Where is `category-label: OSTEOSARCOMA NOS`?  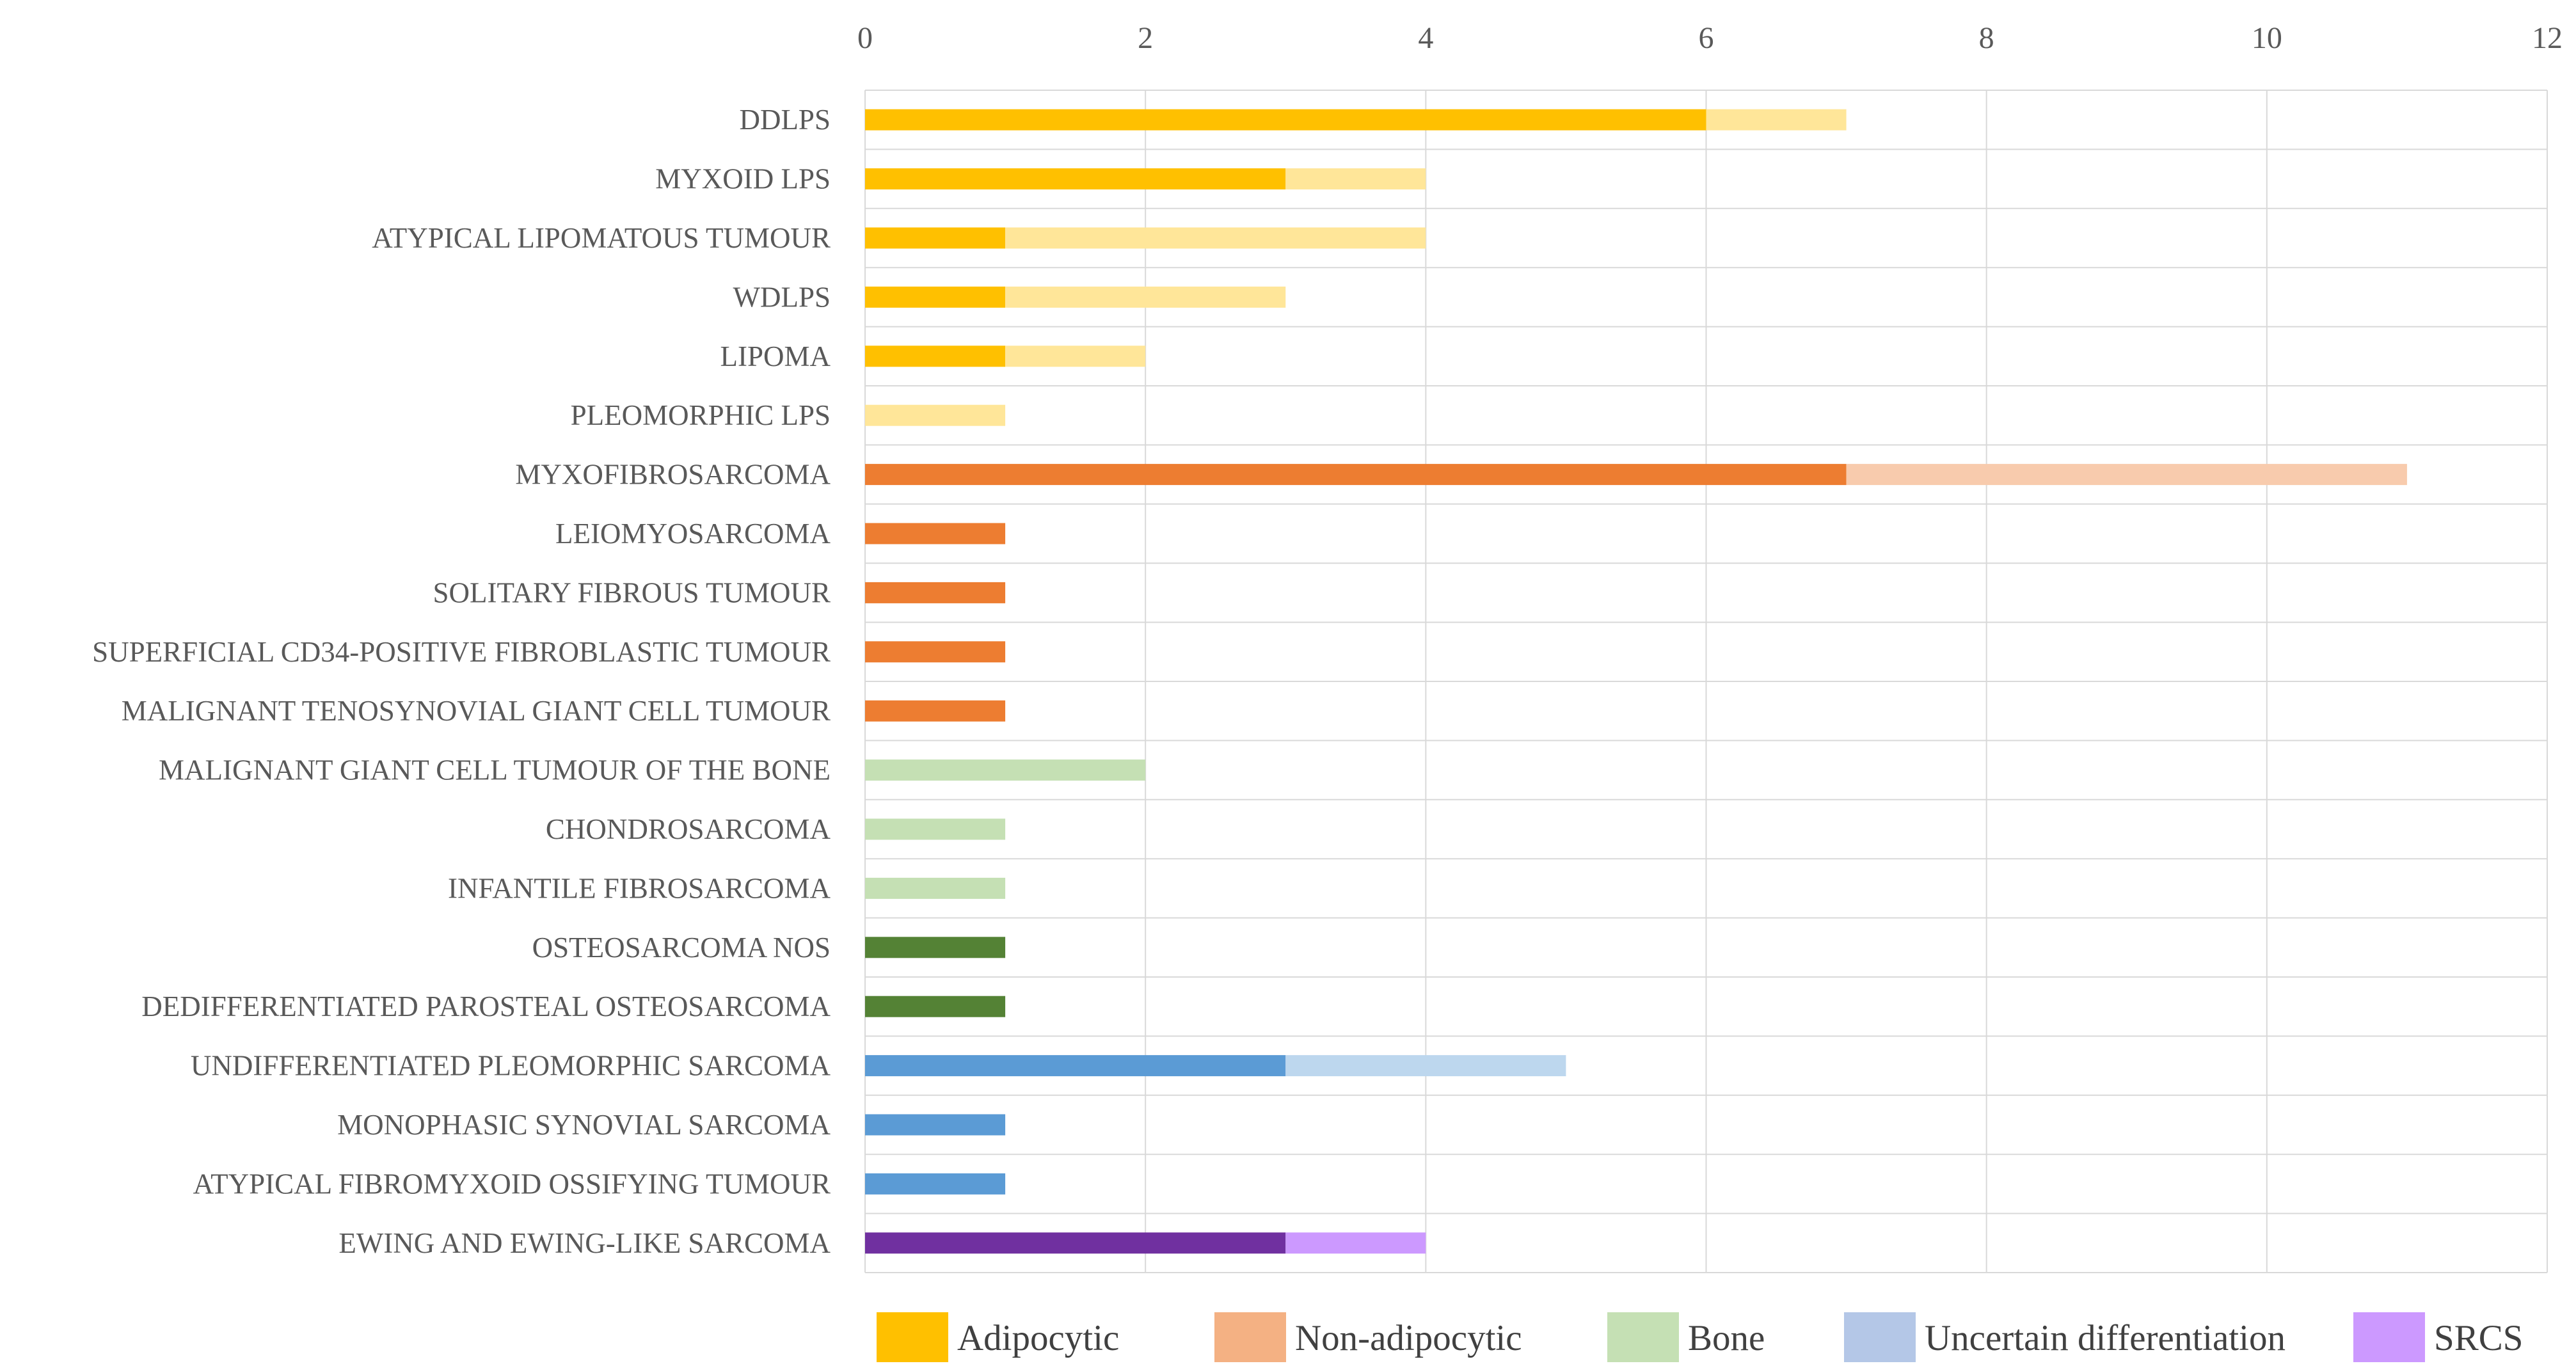 category-label: OSTEOSARCOMA NOS is located at coordinates (682, 948).